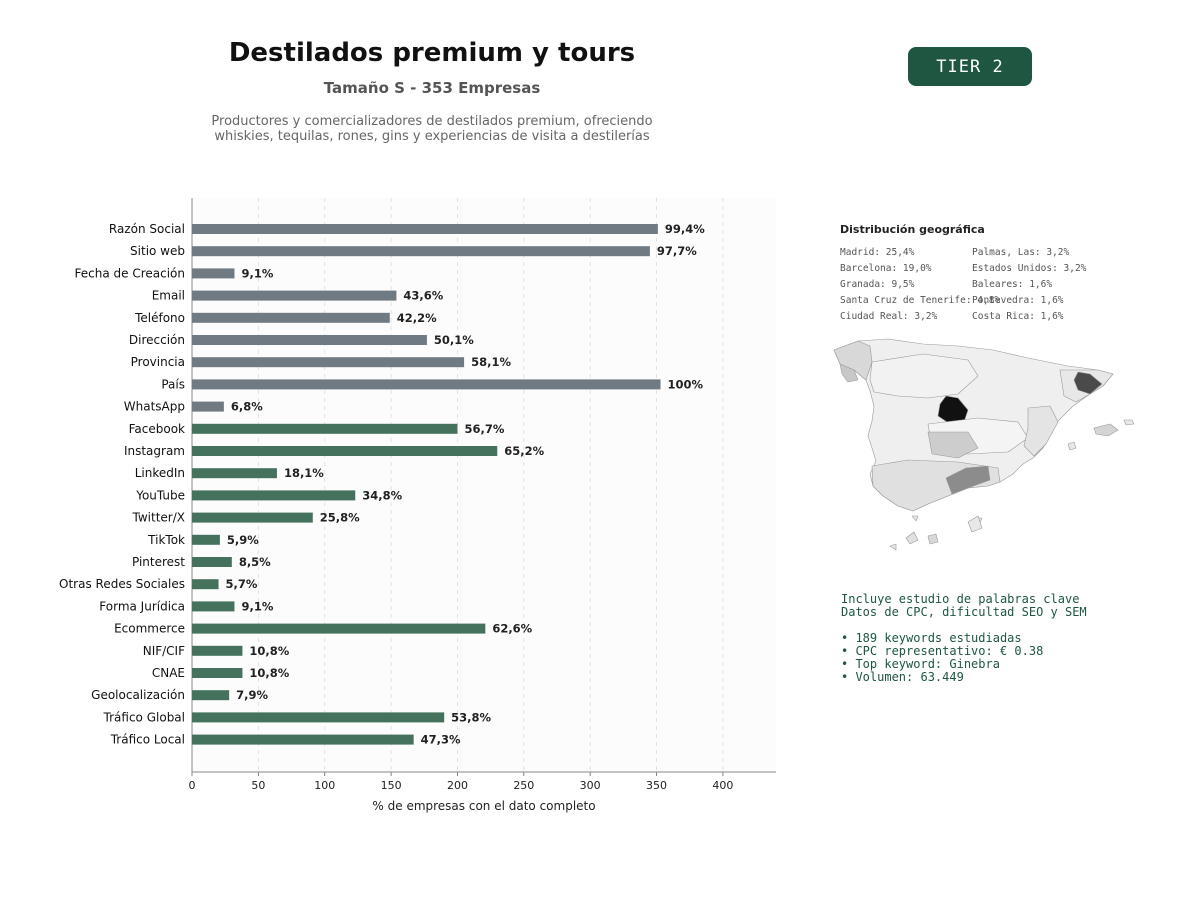 The image size is (1200, 900). What do you see at coordinates (889, 316) in the screenshot?
I see `geo-item: Ciudad Real: 3,2%` at bounding box center [889, 316].